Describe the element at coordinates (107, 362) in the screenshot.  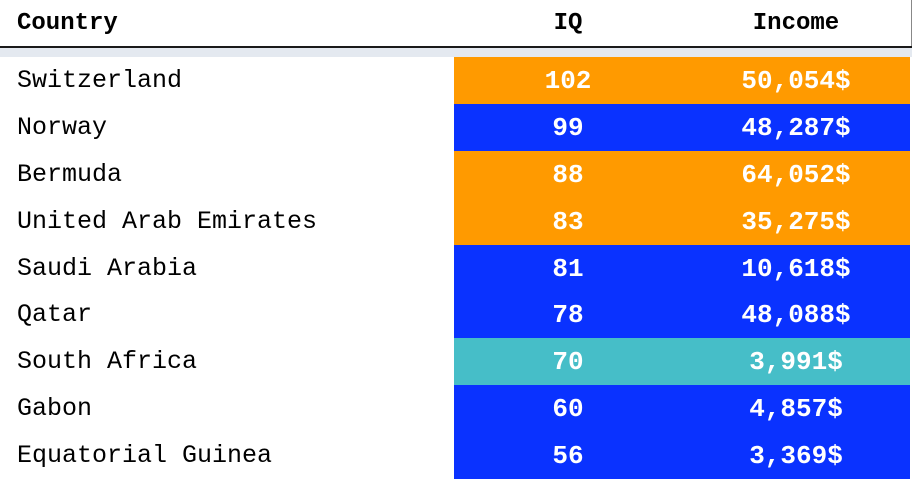
I see `country-cell: South Africa` at that location.